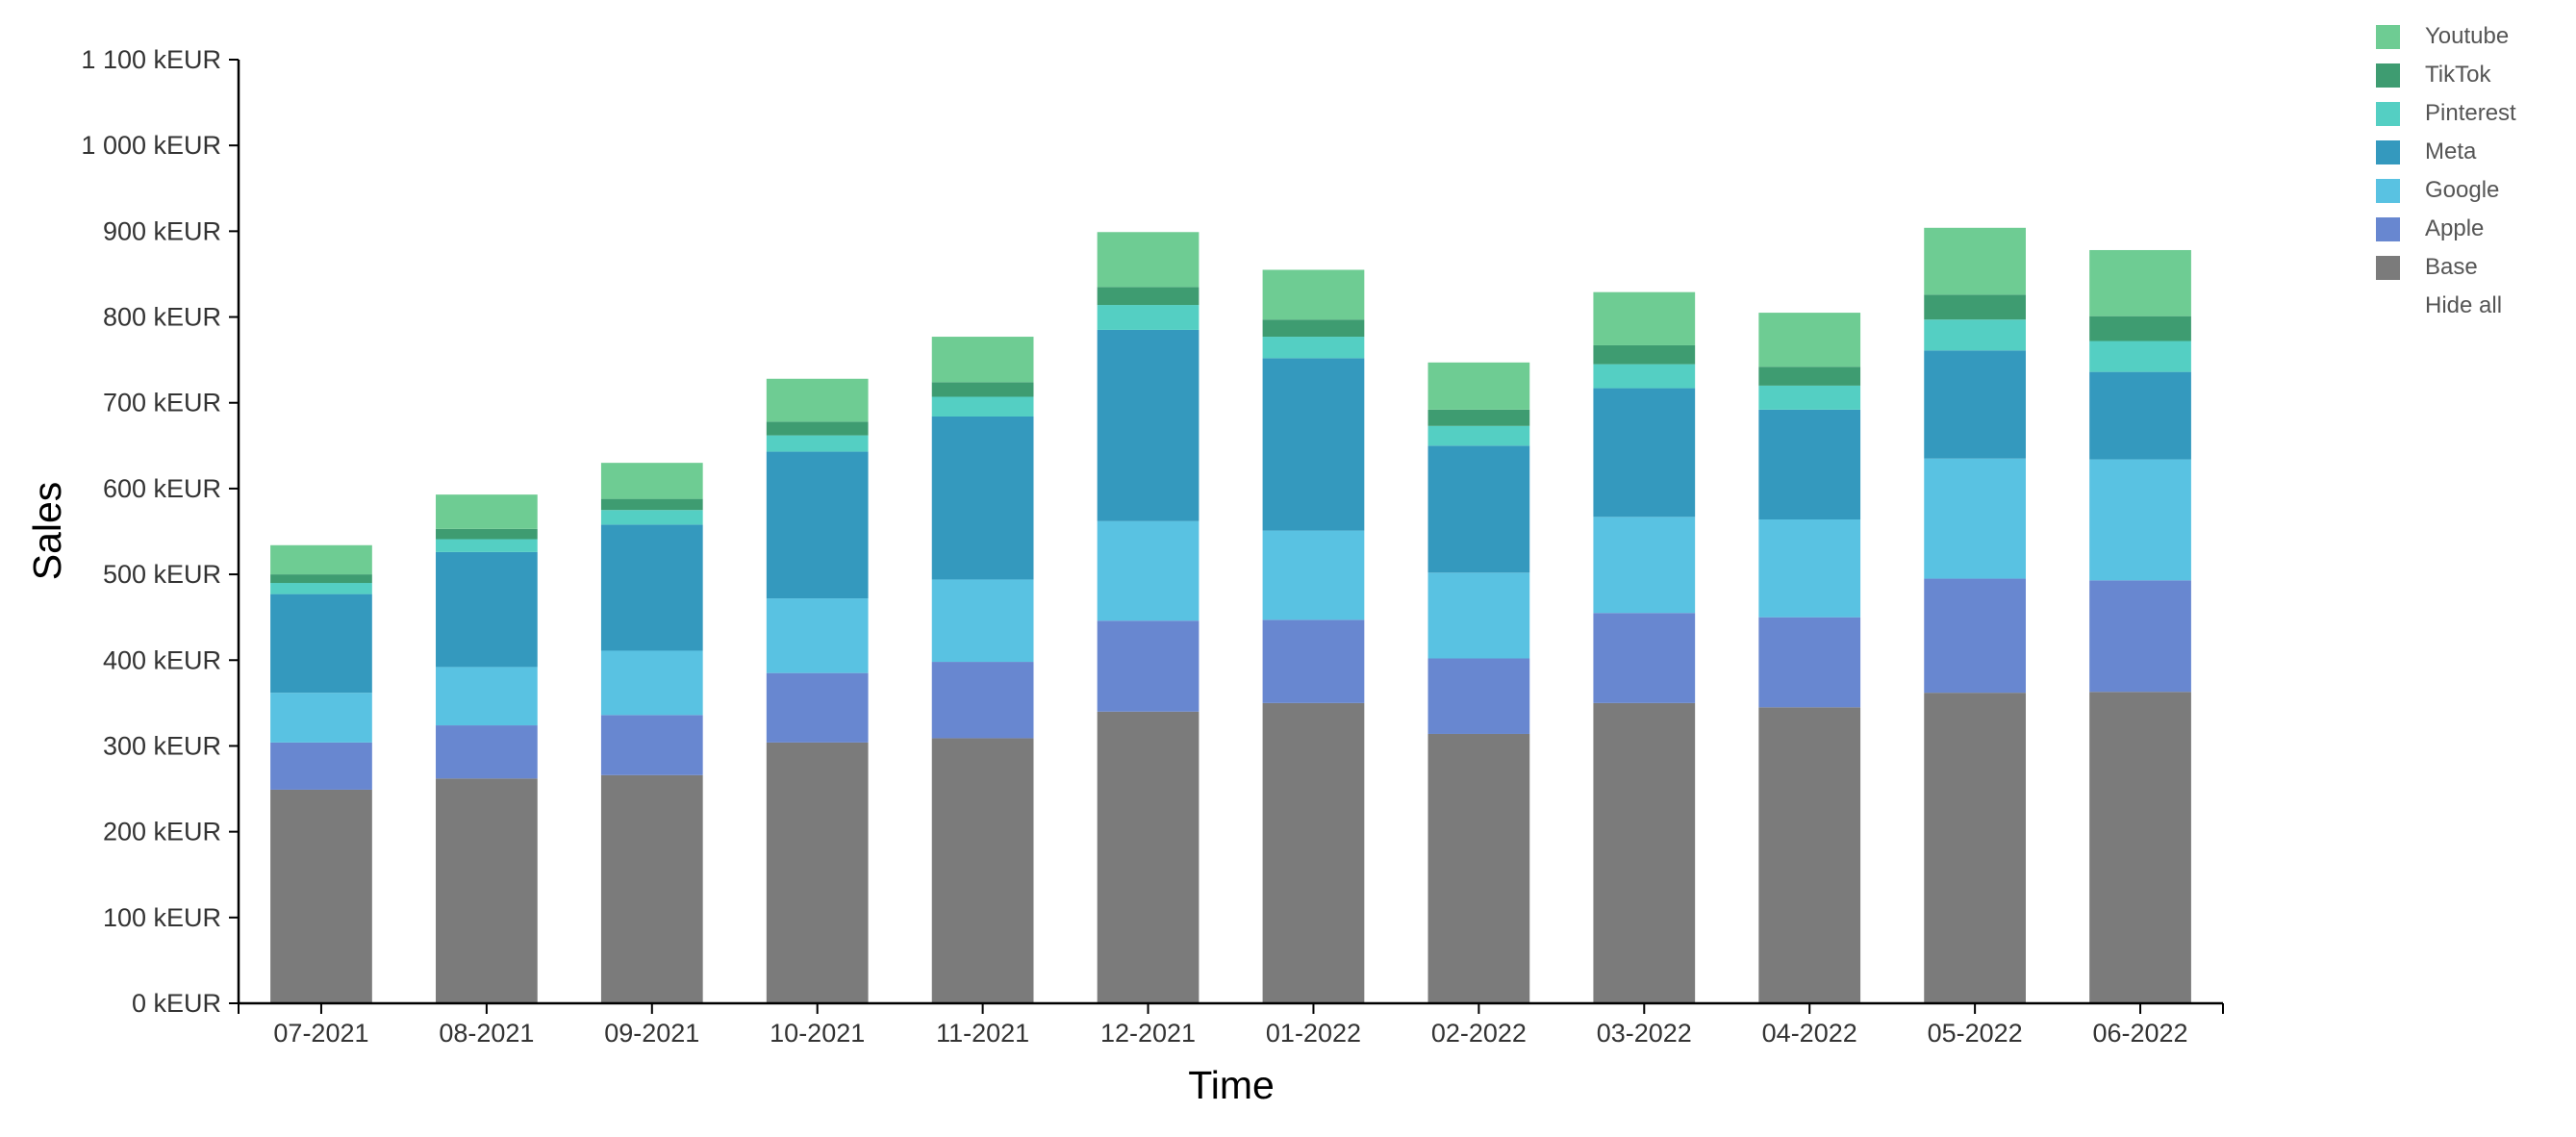 This screenshot has height=1137, width=2576. I want to click on x-tick-label: 01-2022, so click(1313, 1034).